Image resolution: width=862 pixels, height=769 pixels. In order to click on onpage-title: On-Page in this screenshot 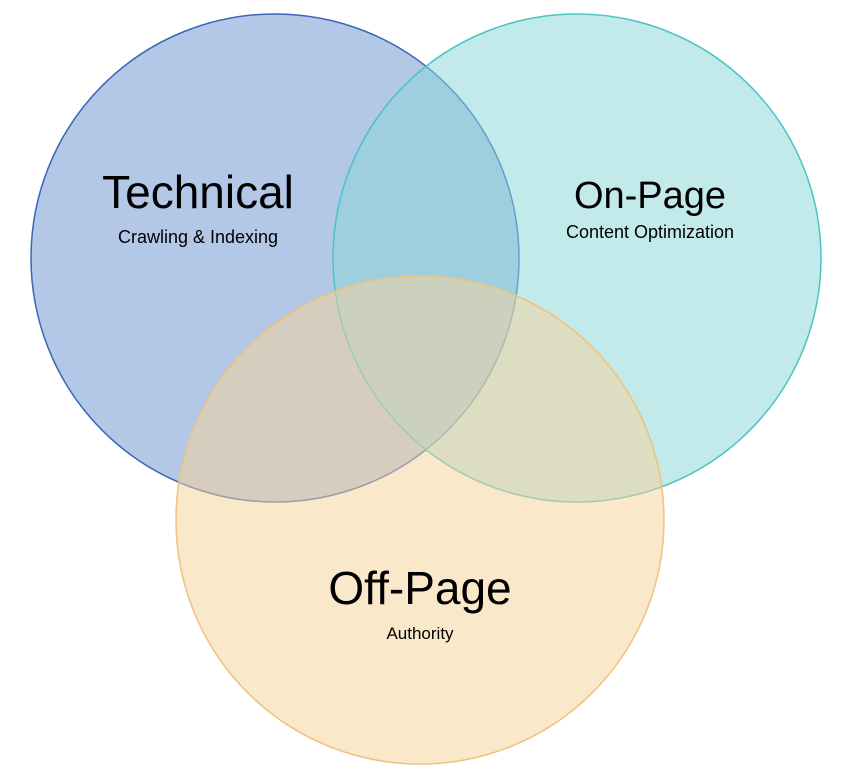, I will do `click(650, 196)`.